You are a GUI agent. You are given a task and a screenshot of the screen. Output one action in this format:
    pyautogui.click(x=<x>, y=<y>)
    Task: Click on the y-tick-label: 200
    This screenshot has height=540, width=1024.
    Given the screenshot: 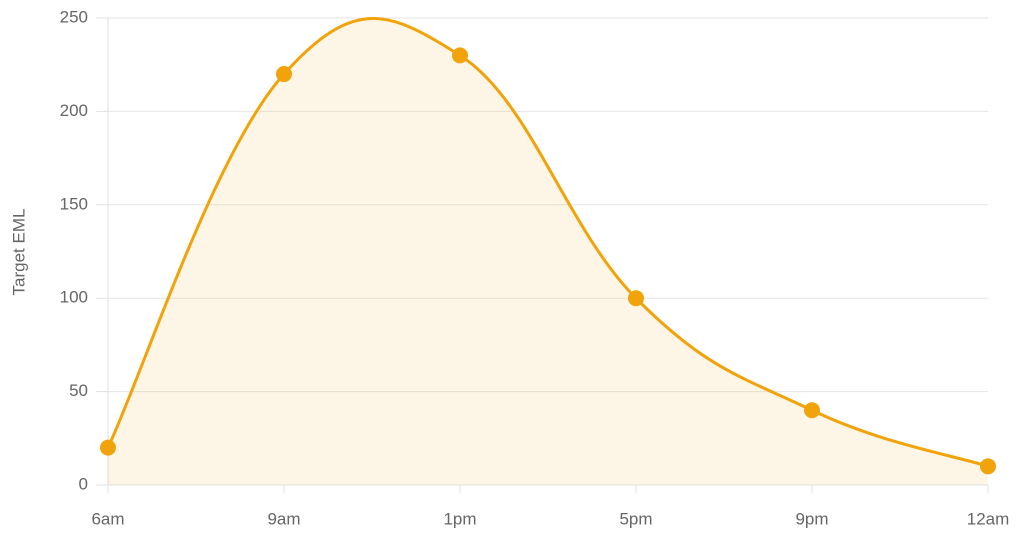 What is the action you would take?
    pyautogui.click(x=74, y=110)
    